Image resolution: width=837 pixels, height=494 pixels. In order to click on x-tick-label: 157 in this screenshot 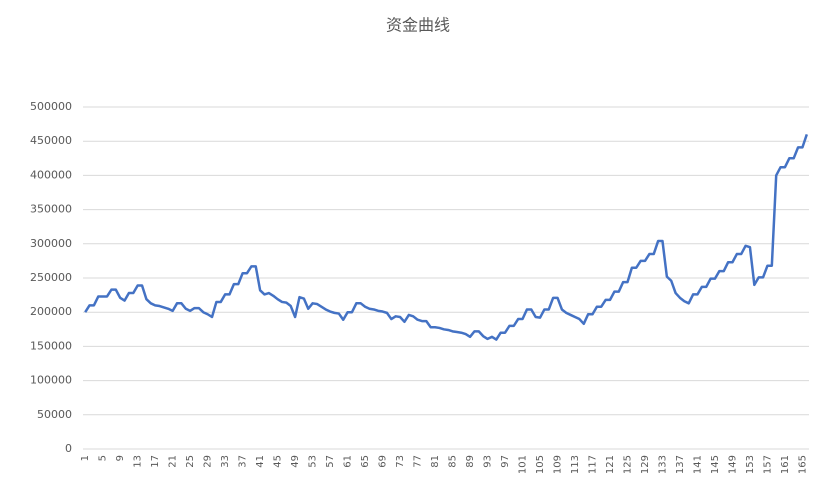, I will do `click(767, 464)`.